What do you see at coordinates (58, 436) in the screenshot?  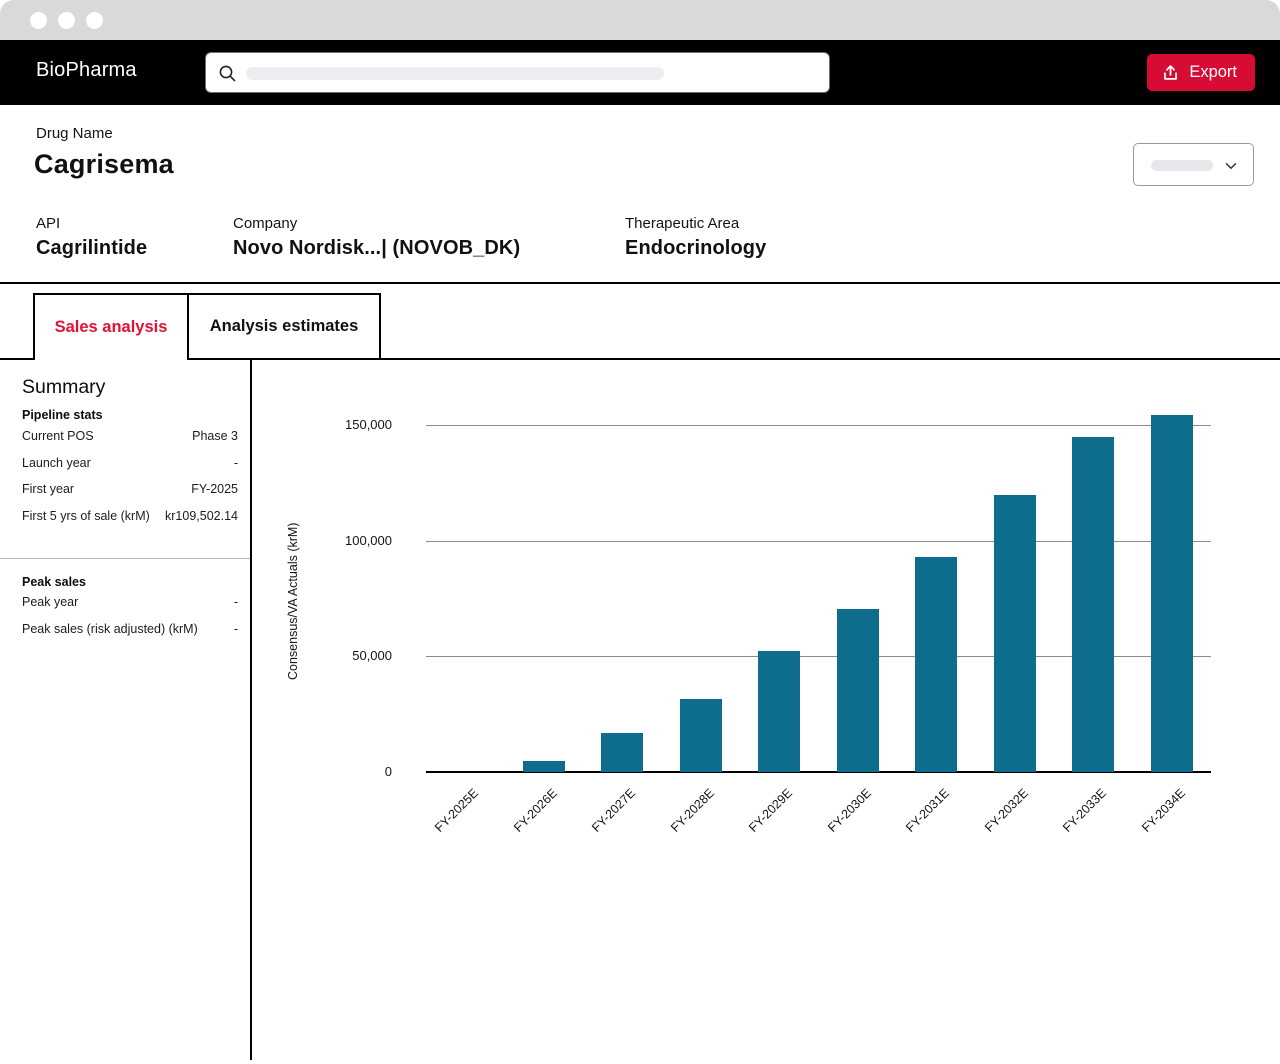 I see `stat-label: Current POS` at bounding box center [58, 436].